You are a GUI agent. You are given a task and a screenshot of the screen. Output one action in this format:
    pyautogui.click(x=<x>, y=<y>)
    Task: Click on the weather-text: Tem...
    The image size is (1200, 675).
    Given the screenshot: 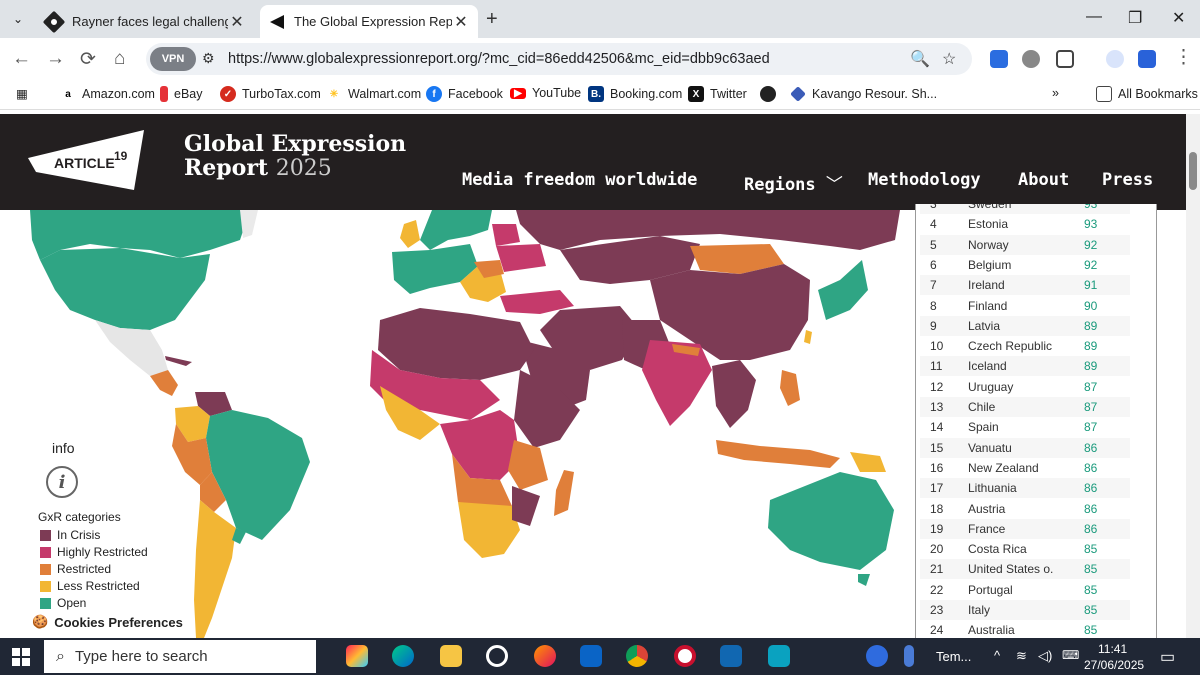 What is the action you would take?
    pyautogui.click(x=954, y=656)
    